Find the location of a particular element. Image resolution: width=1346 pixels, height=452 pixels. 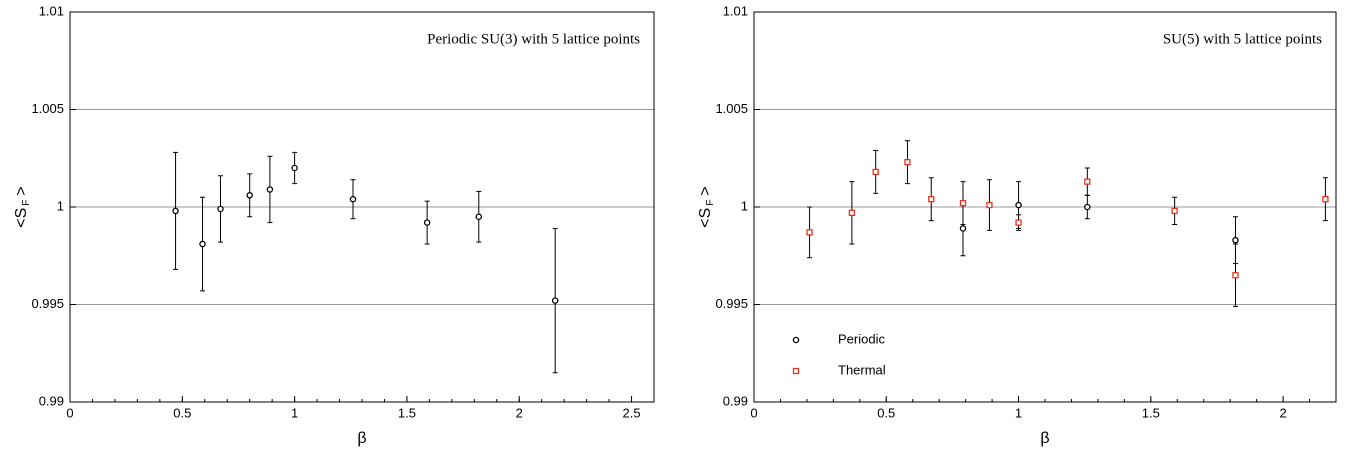

x-tick-label: 2.5 is located at coordinates (631, 412).